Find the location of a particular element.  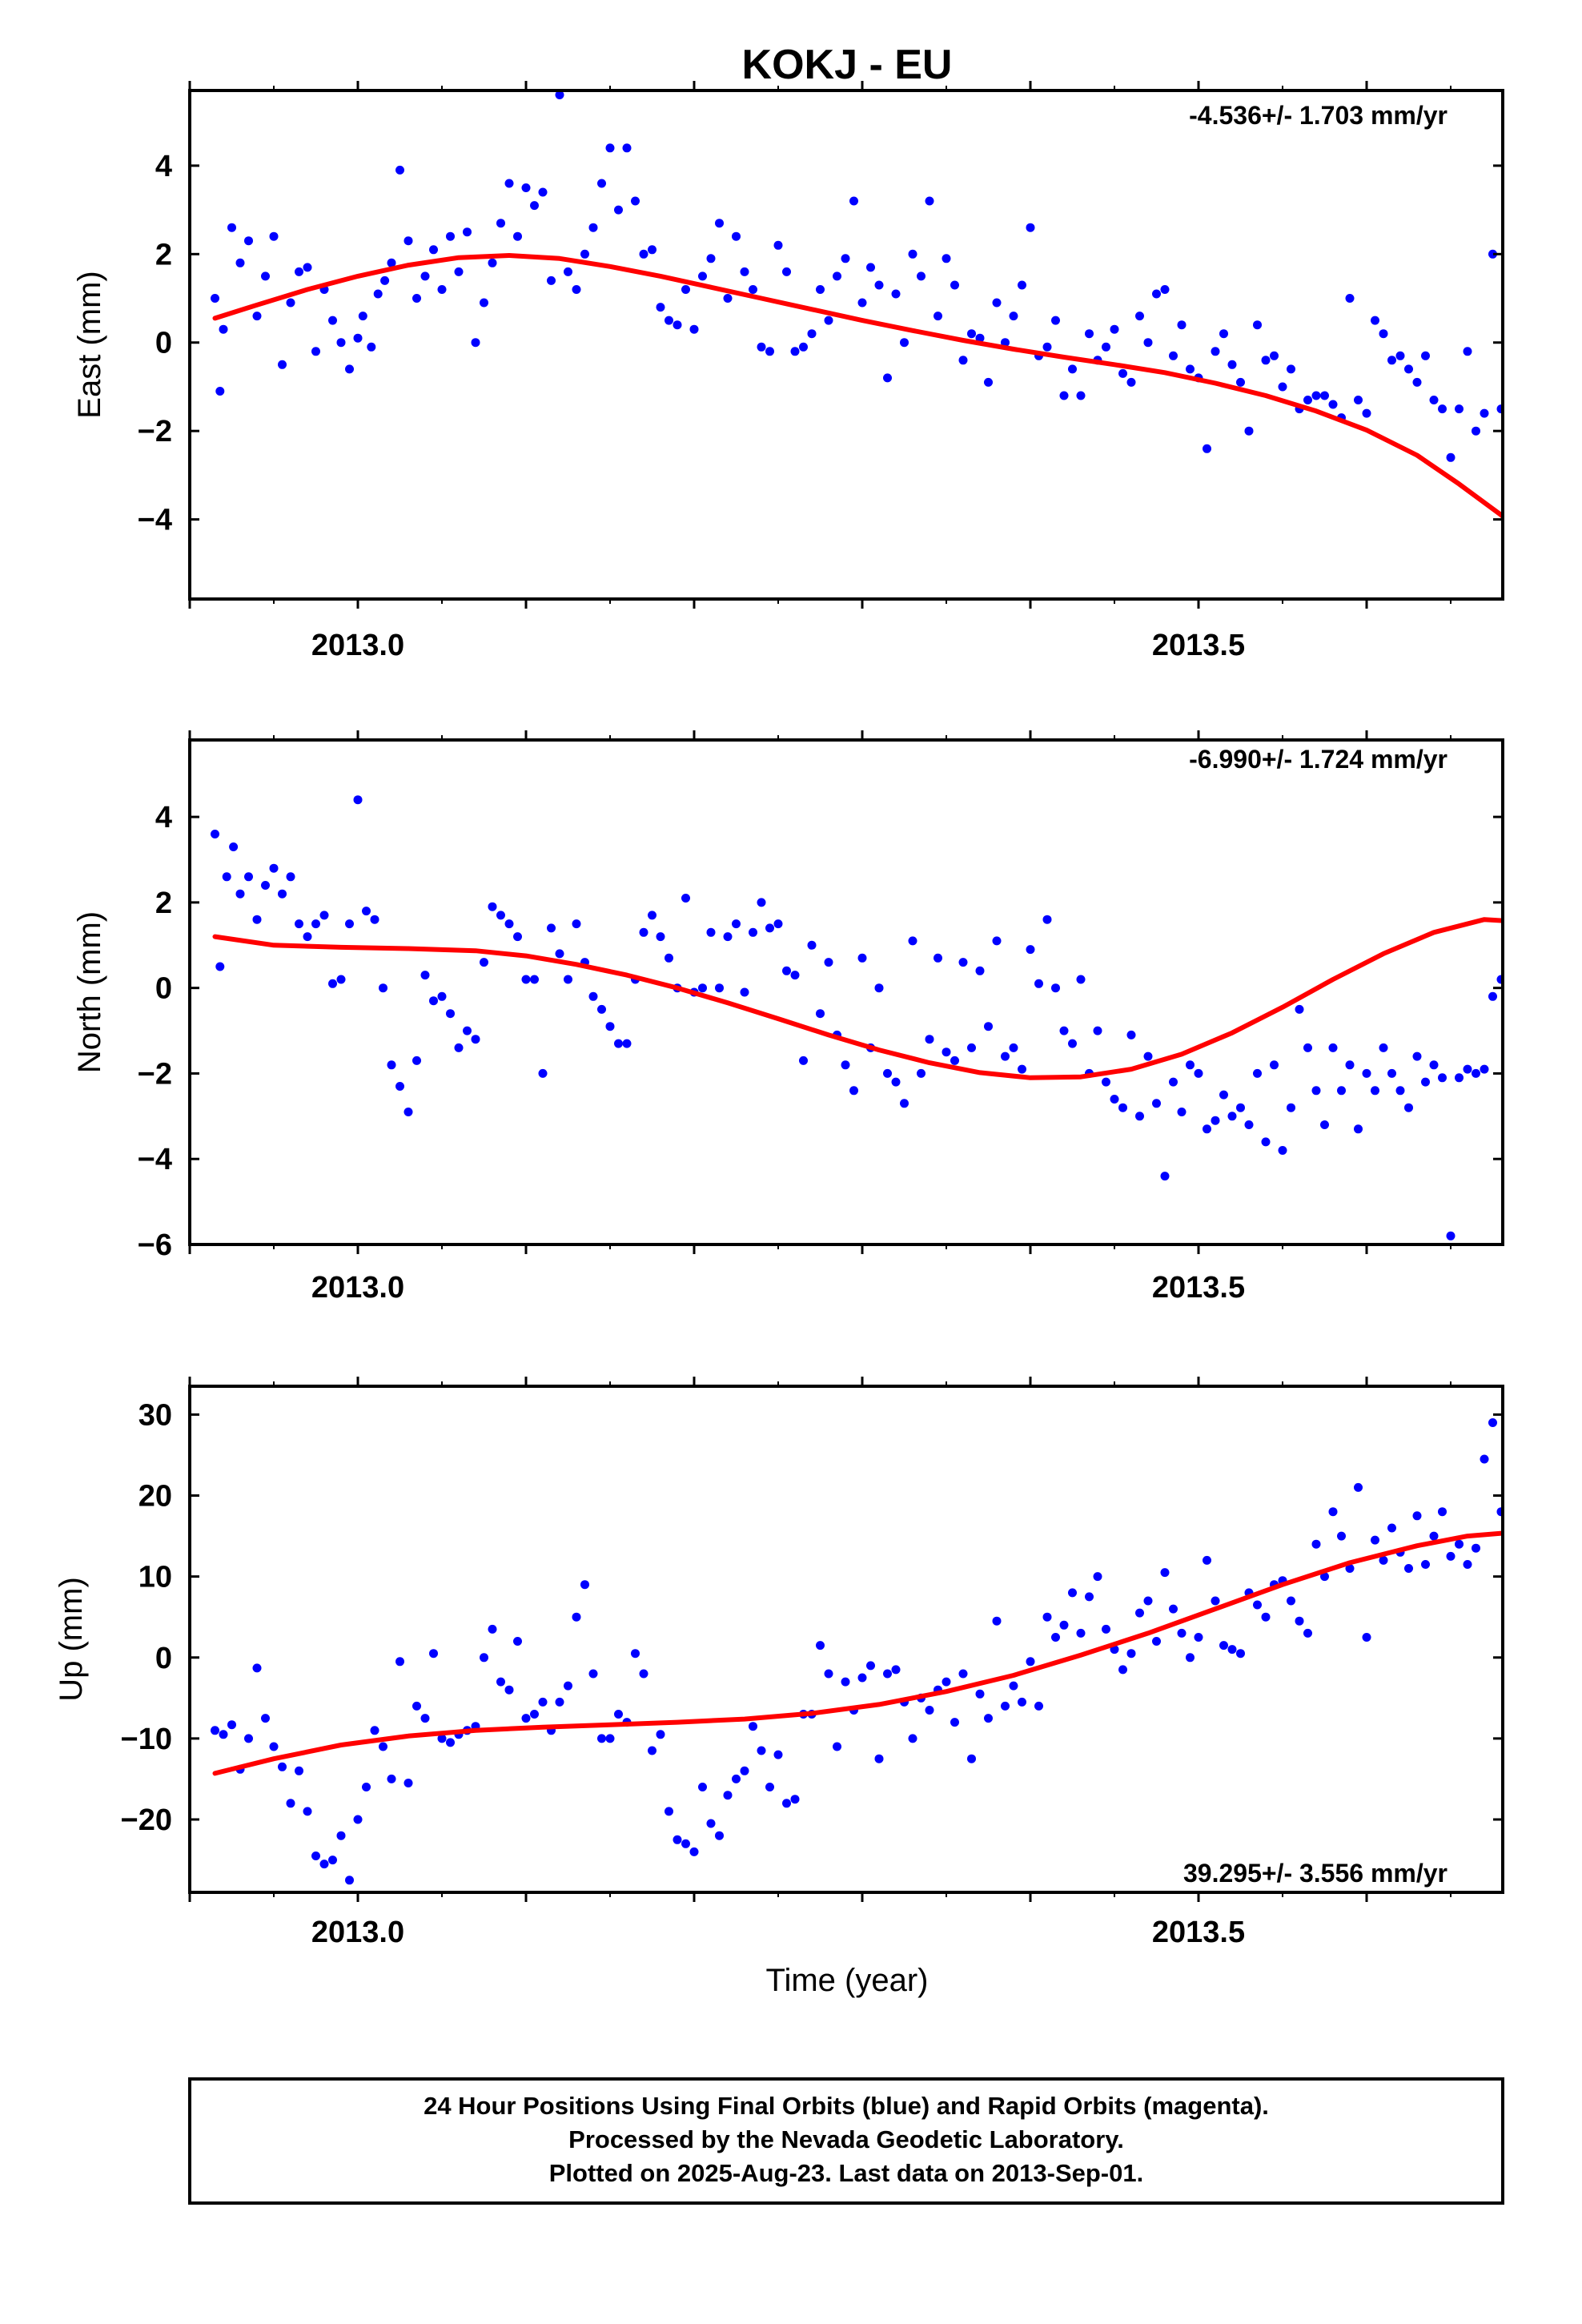

data-points is located at coordinates (887, 276).